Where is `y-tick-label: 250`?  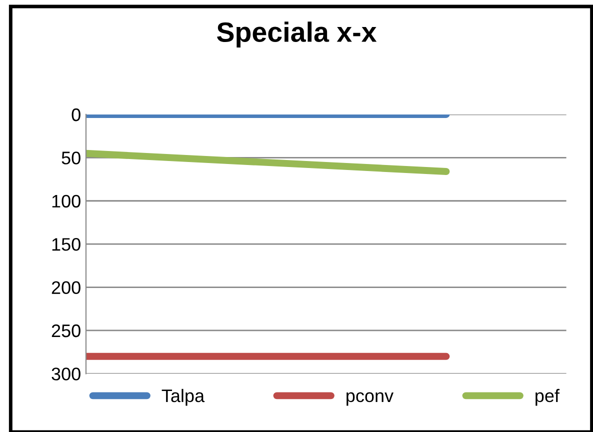
y-tick-label: 250 is located at coordinates (66, 331).